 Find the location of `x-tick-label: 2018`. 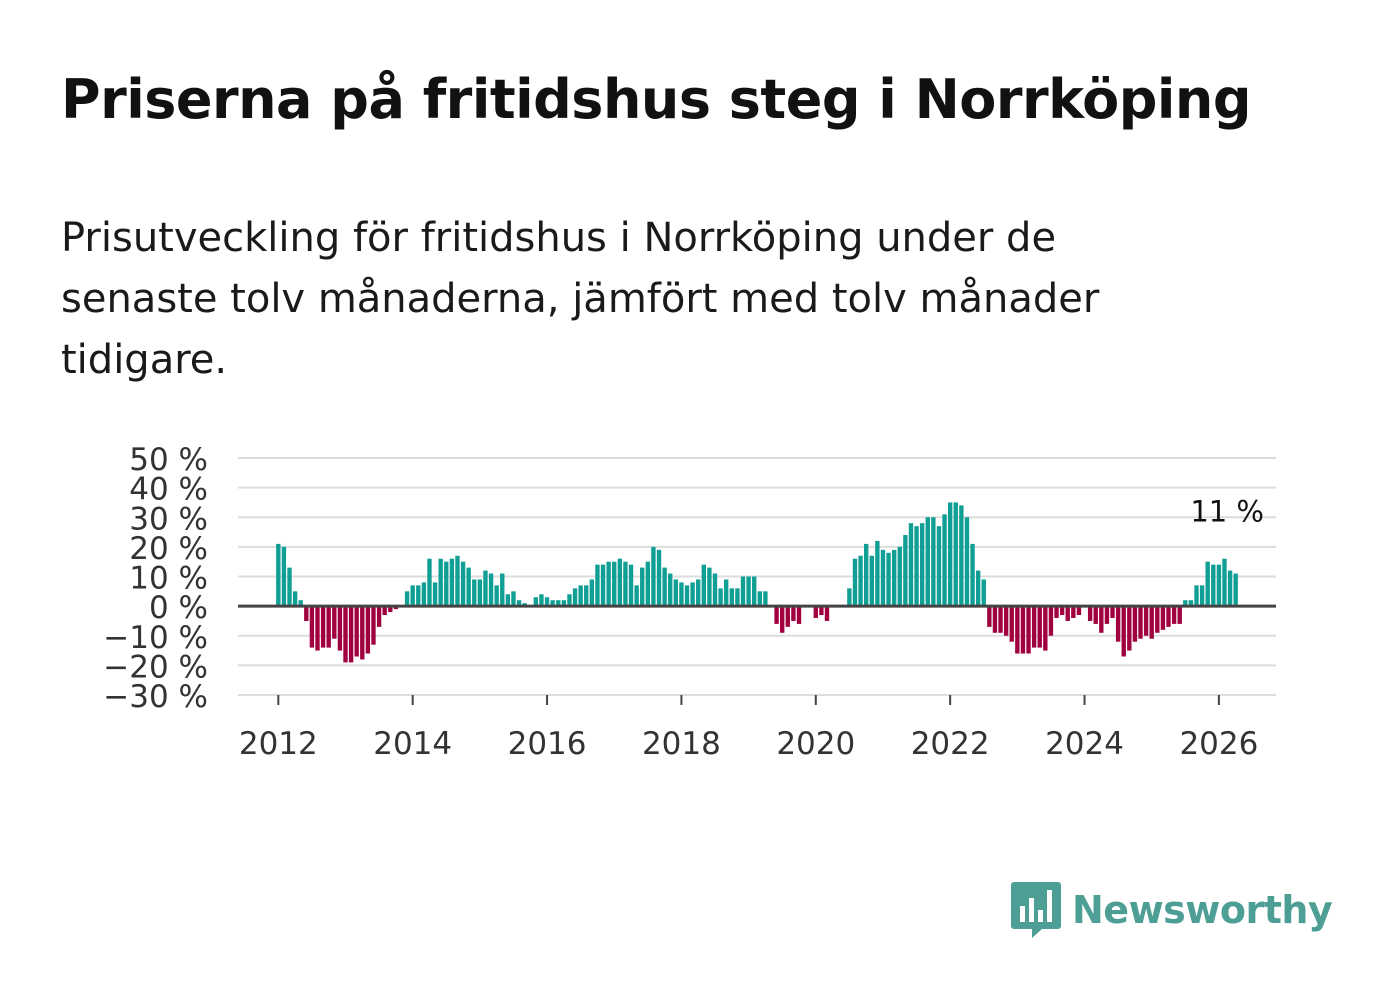

x-tick-label: 2018 is located at coordinates (681, 744).